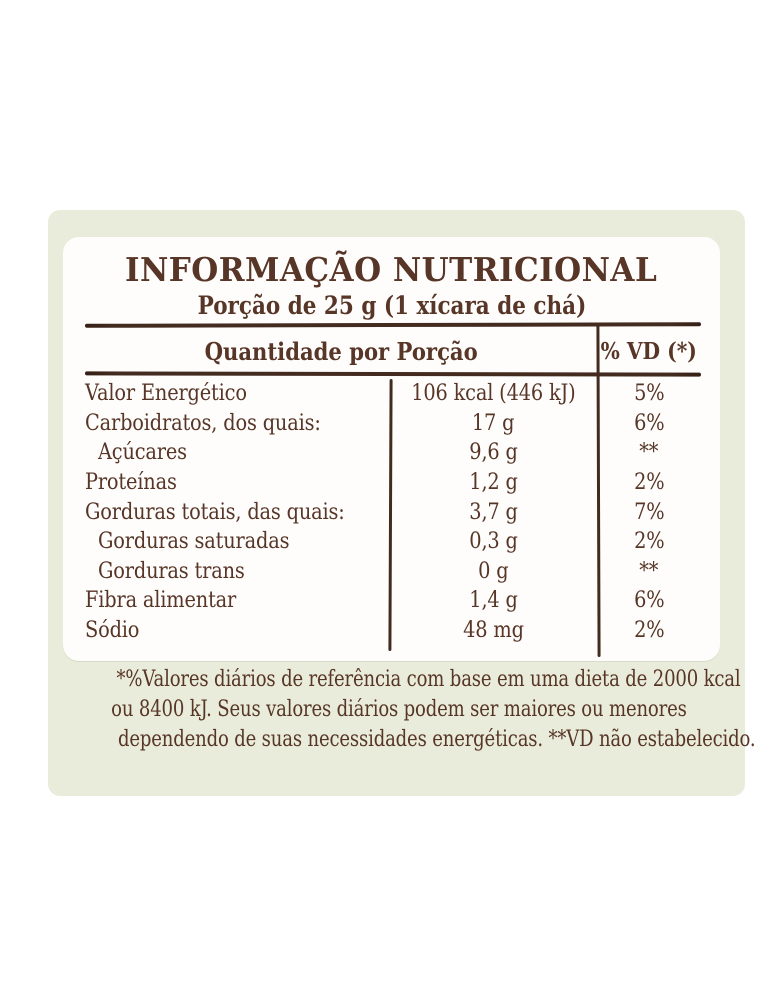 The height and width of the screenshot is (1000, 780). What do you see at coordinates (493, 512) in the screenshot?
I see `nutrient-value: 3,7 g` at bounding box center [493, 512].